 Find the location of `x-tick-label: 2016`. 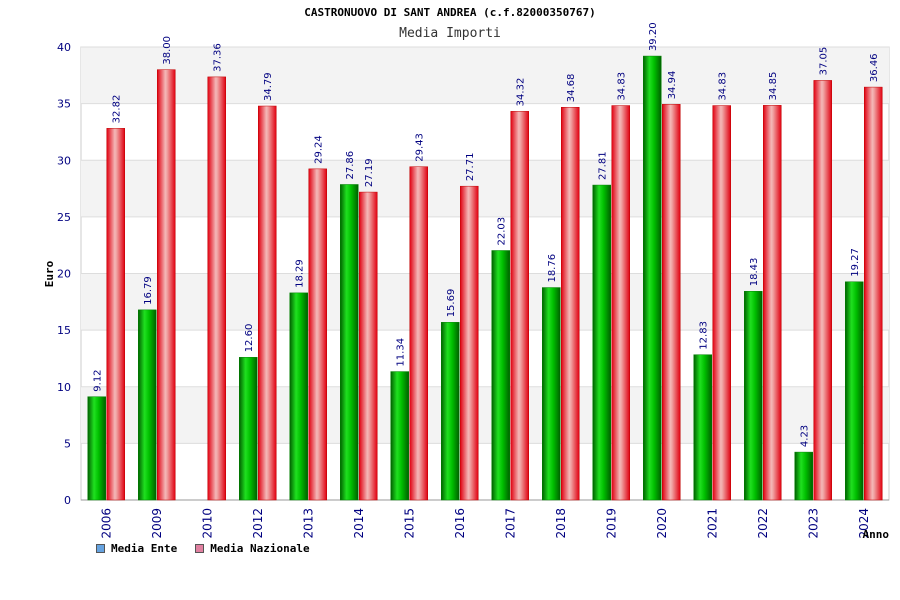

x-tick-label: 2016 is located at coordinates (460, 523).